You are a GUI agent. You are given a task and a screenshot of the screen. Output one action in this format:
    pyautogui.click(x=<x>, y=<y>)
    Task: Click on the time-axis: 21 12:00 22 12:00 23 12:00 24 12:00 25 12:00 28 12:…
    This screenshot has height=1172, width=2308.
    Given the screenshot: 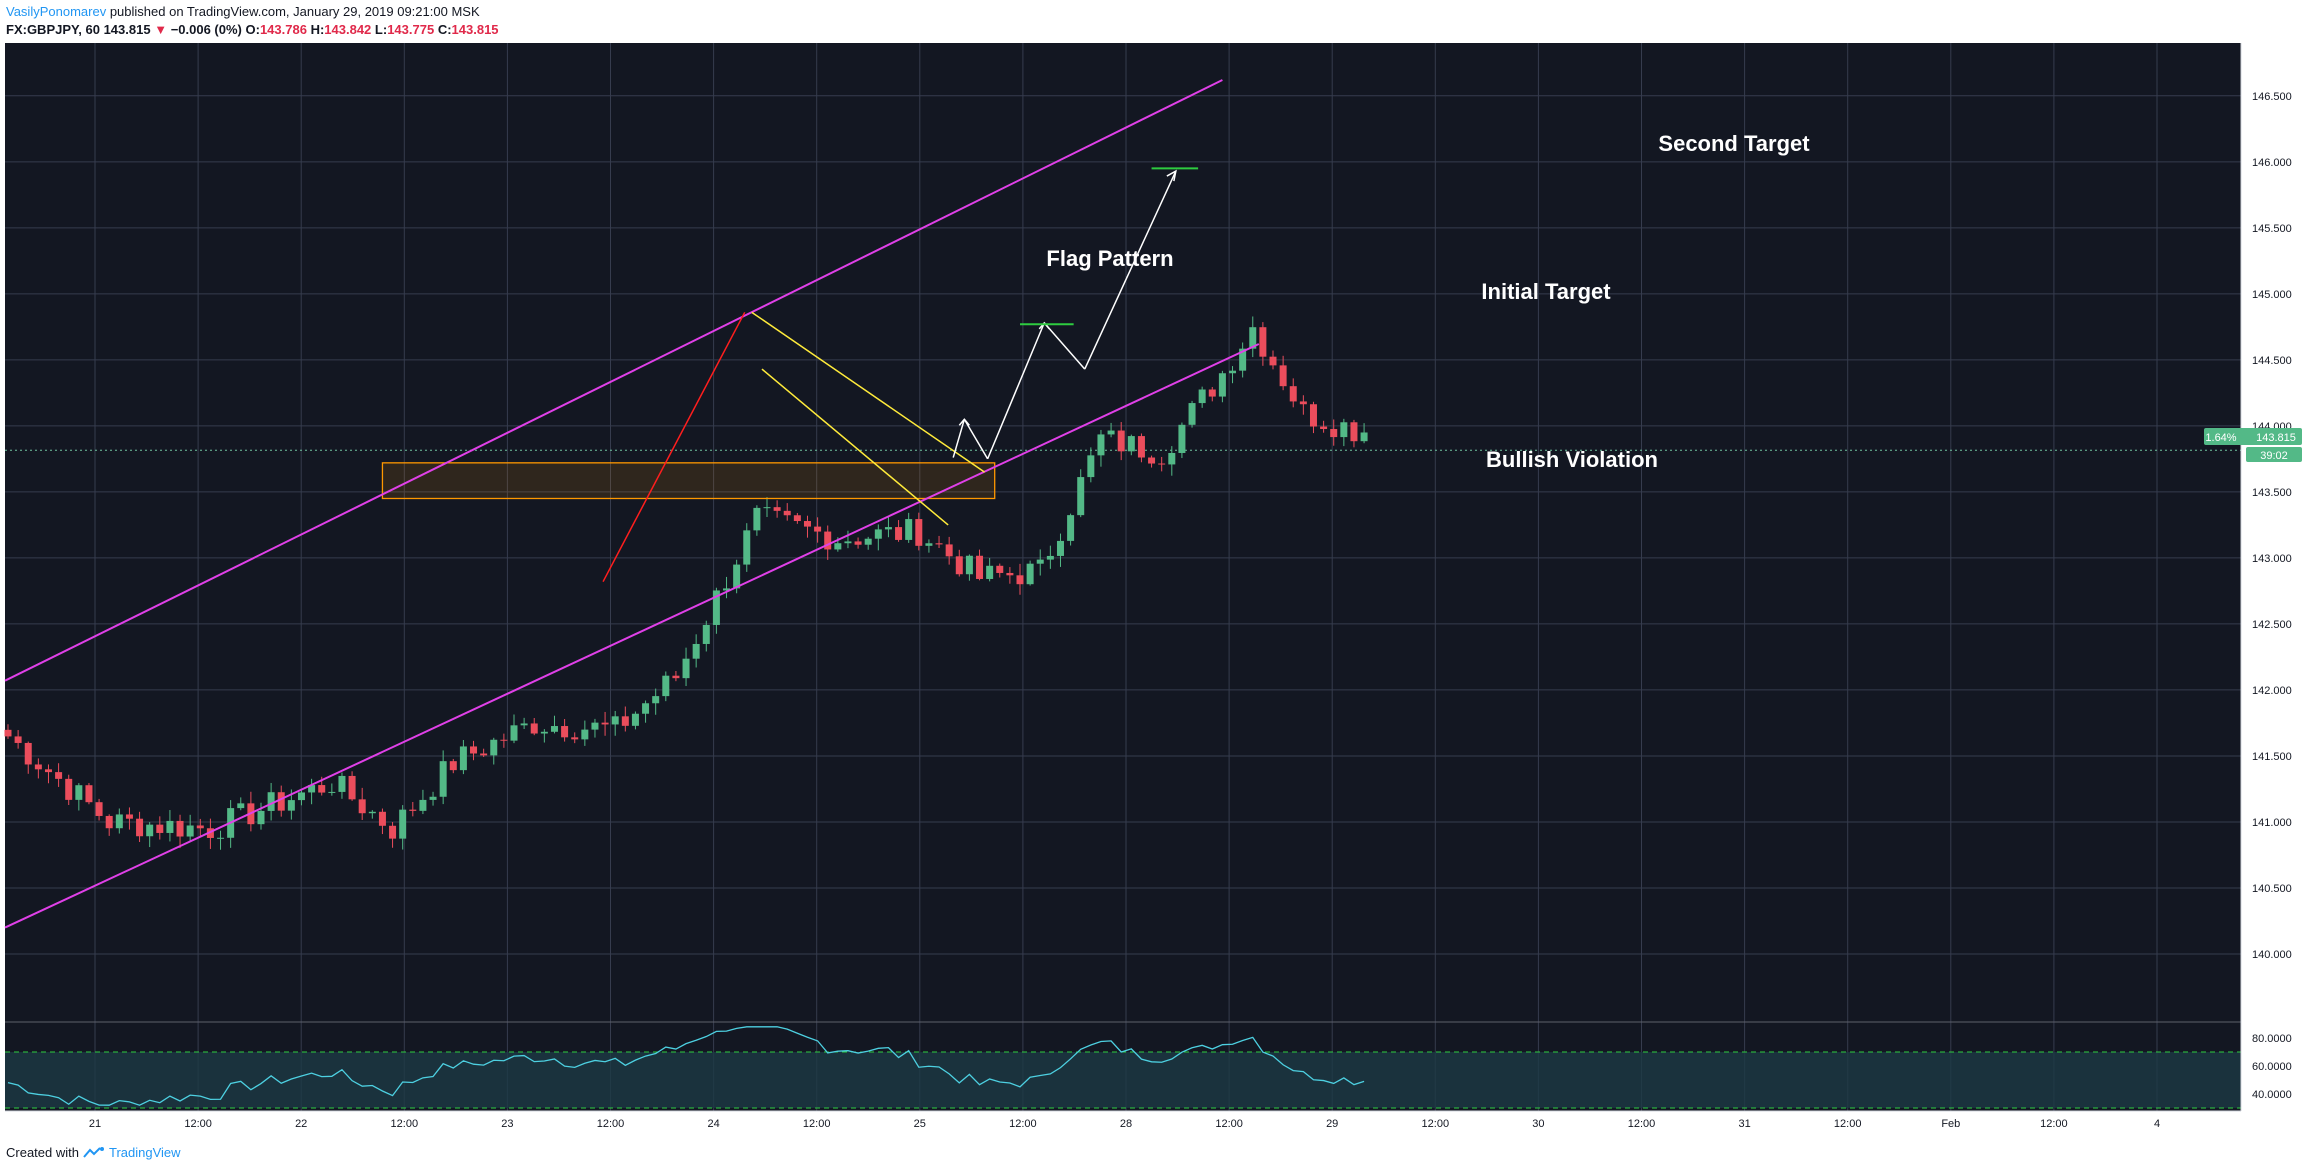 What is the action you would take?
    pyautogui.click(x=1123, y=1120)
    